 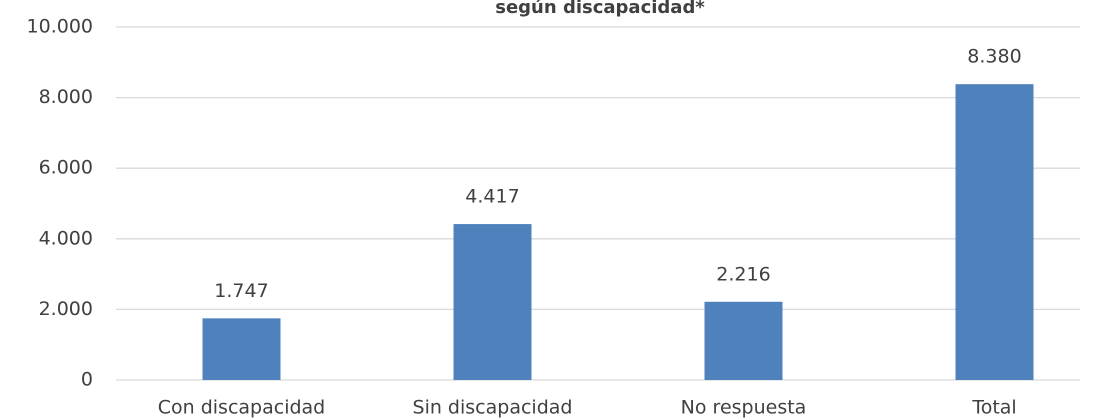 I want to click on y-tick-label: 4.000, so click(x=66, y=238).